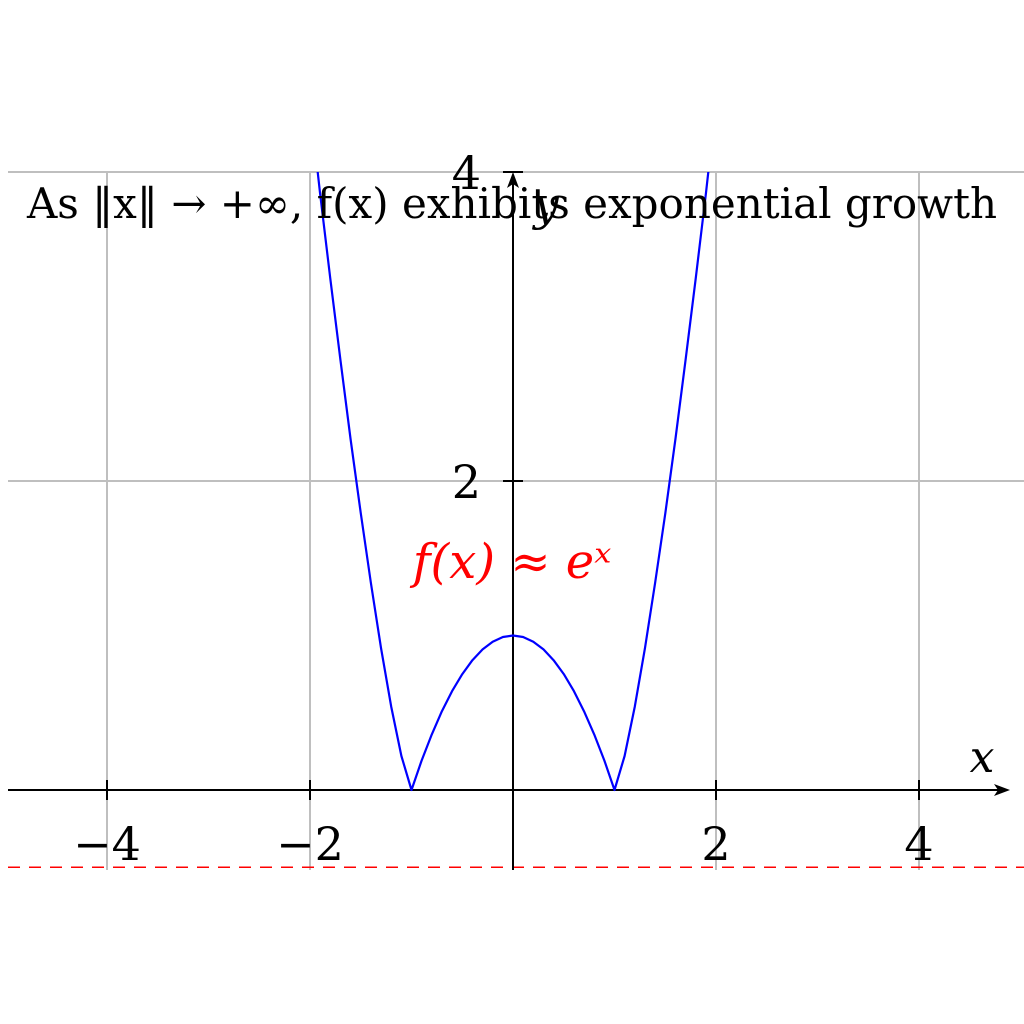  I want to click on y-axis-arrowhead, so click(513, 180).